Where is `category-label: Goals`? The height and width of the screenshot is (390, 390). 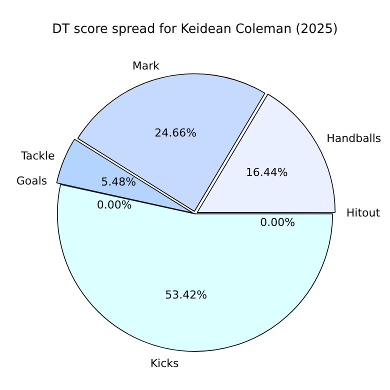
category-label: Goals is located at coordinates (32, 181).